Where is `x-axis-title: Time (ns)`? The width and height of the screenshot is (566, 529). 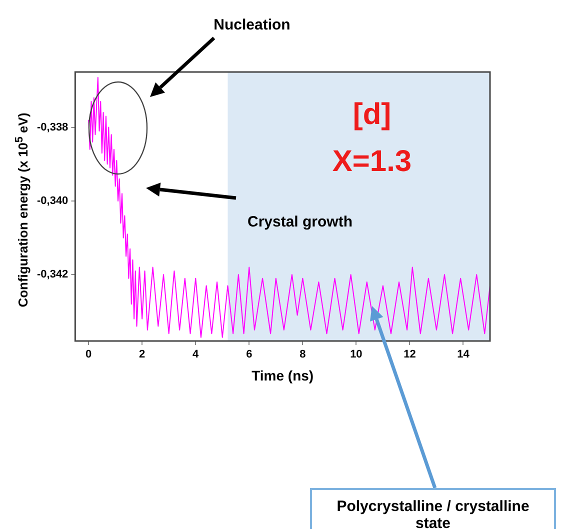
x-axis-title: Time (ns) is located at coordinates (283, 375).